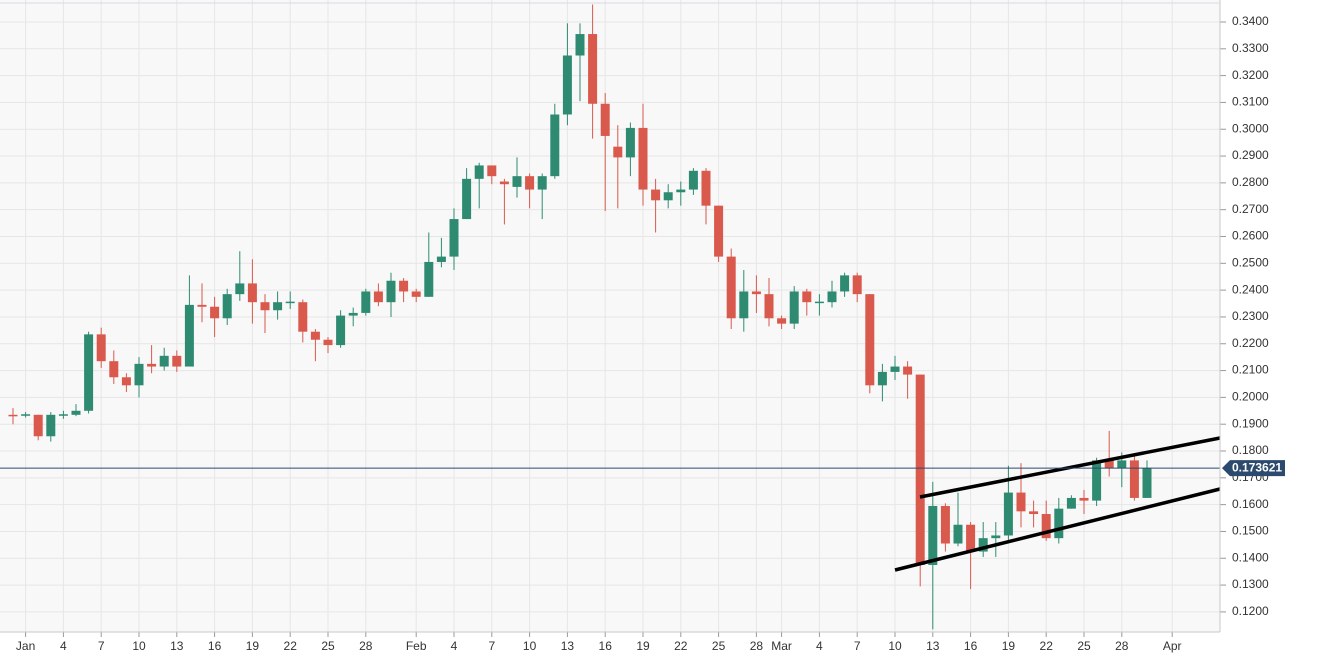 This screenshot has height=667, width=1323. Describe the element at coordinates (25, 646) in the screenshot. I see `x-tick-label: Jan` at that location.